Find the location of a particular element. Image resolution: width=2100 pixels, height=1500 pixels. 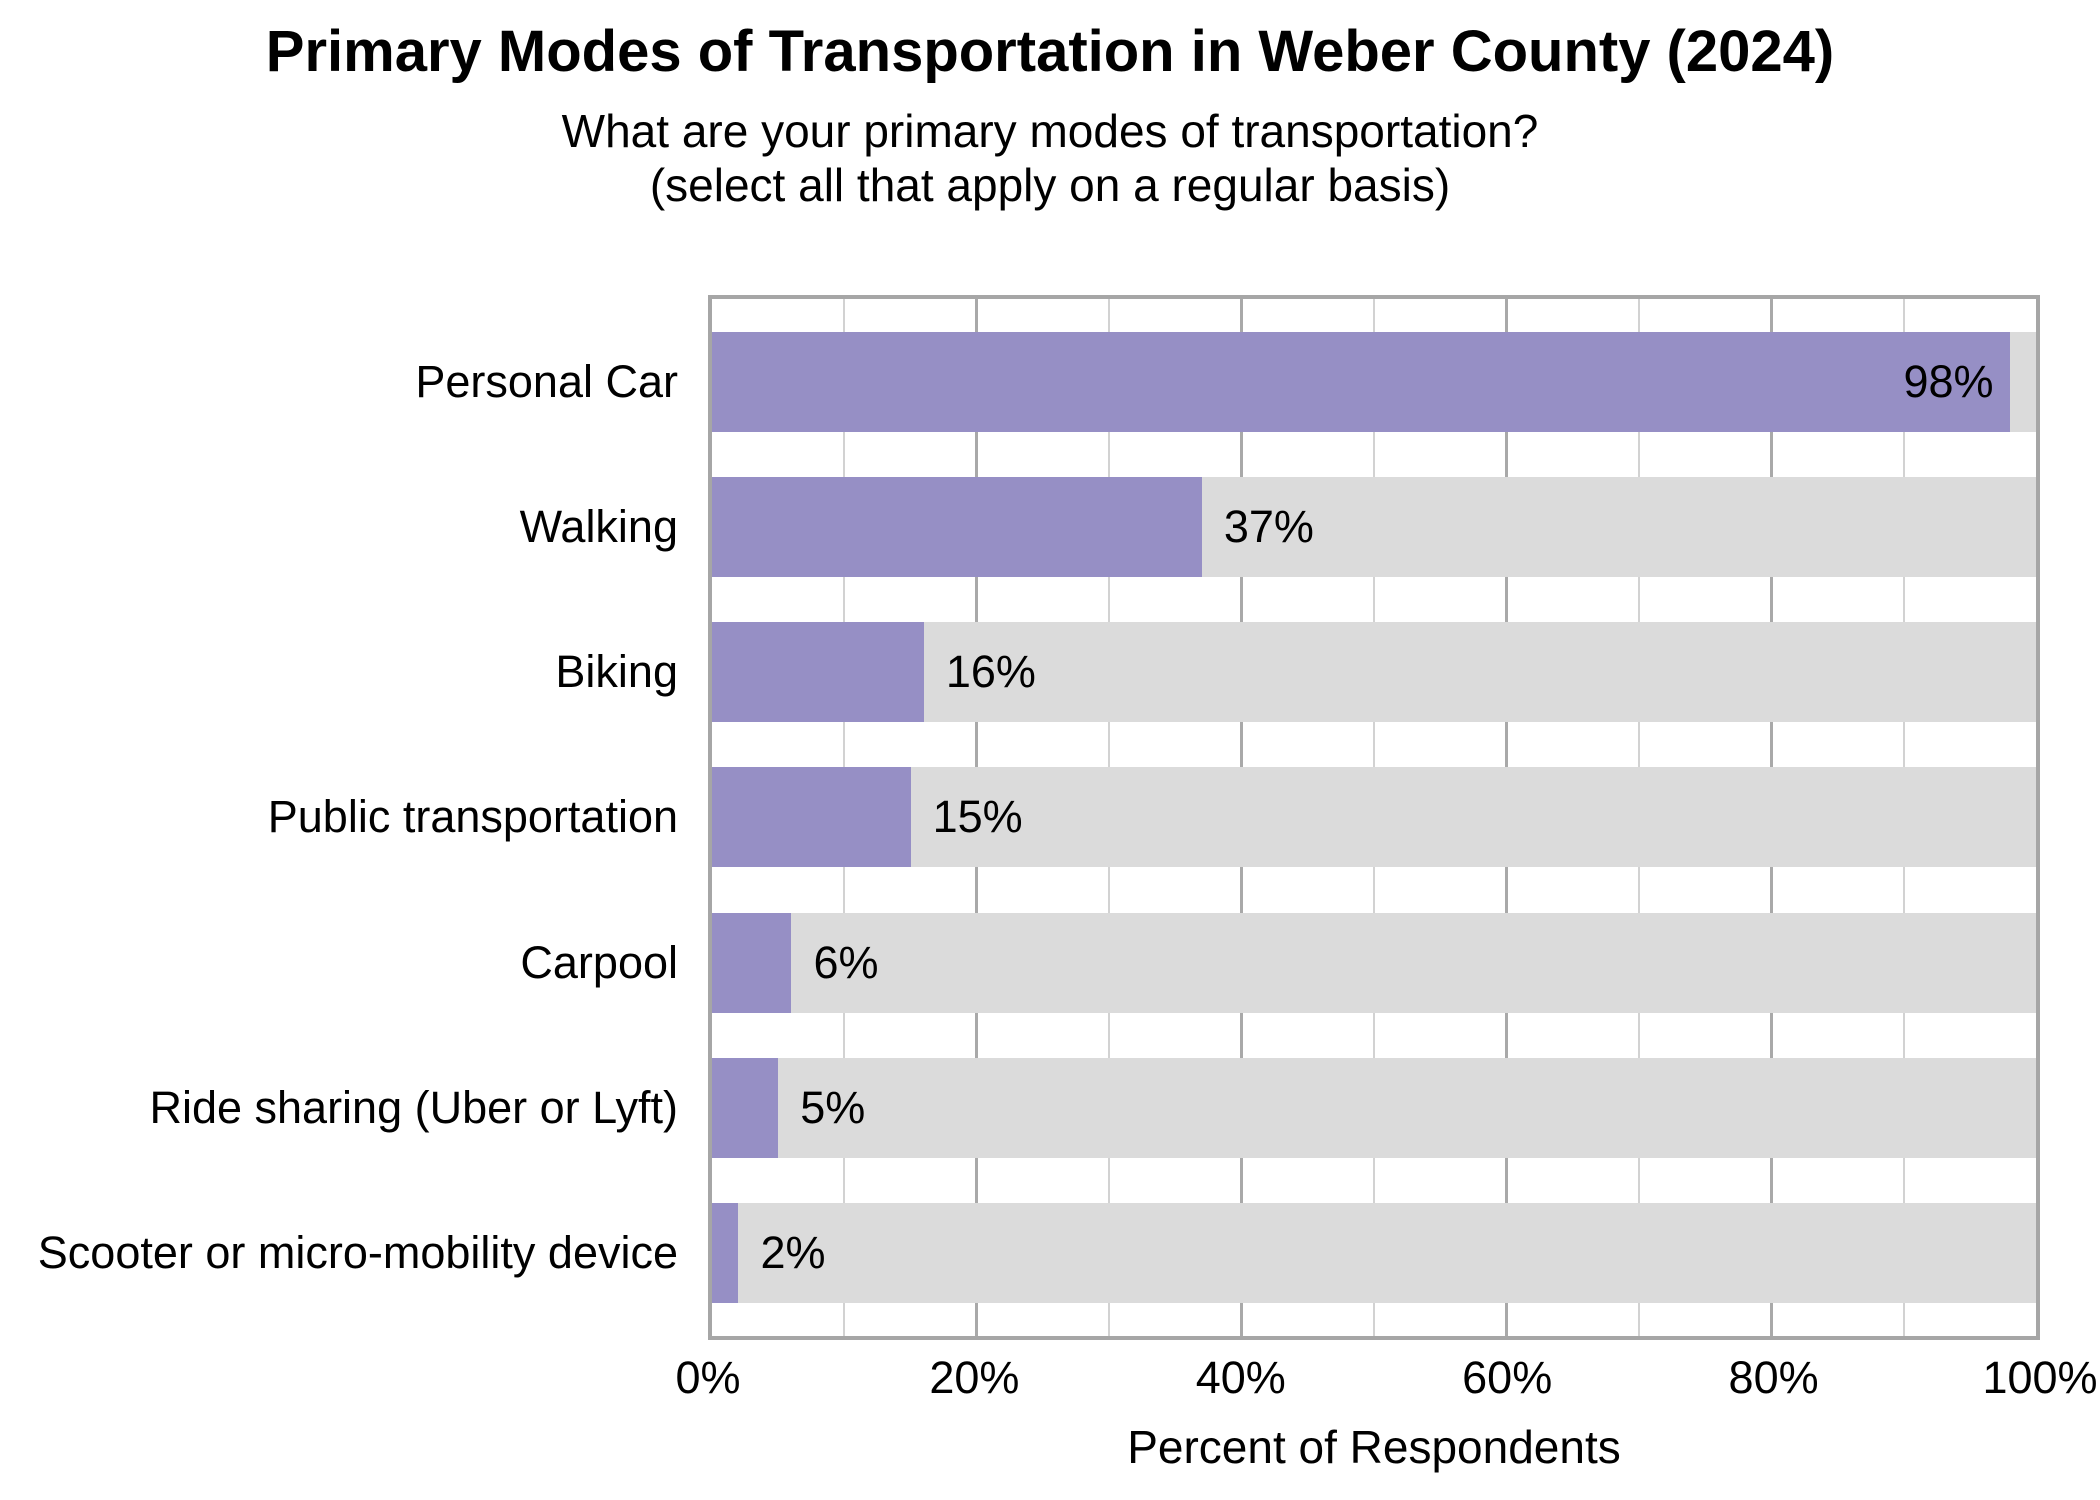

category-label: Walking is located at coordinates (598, 527).